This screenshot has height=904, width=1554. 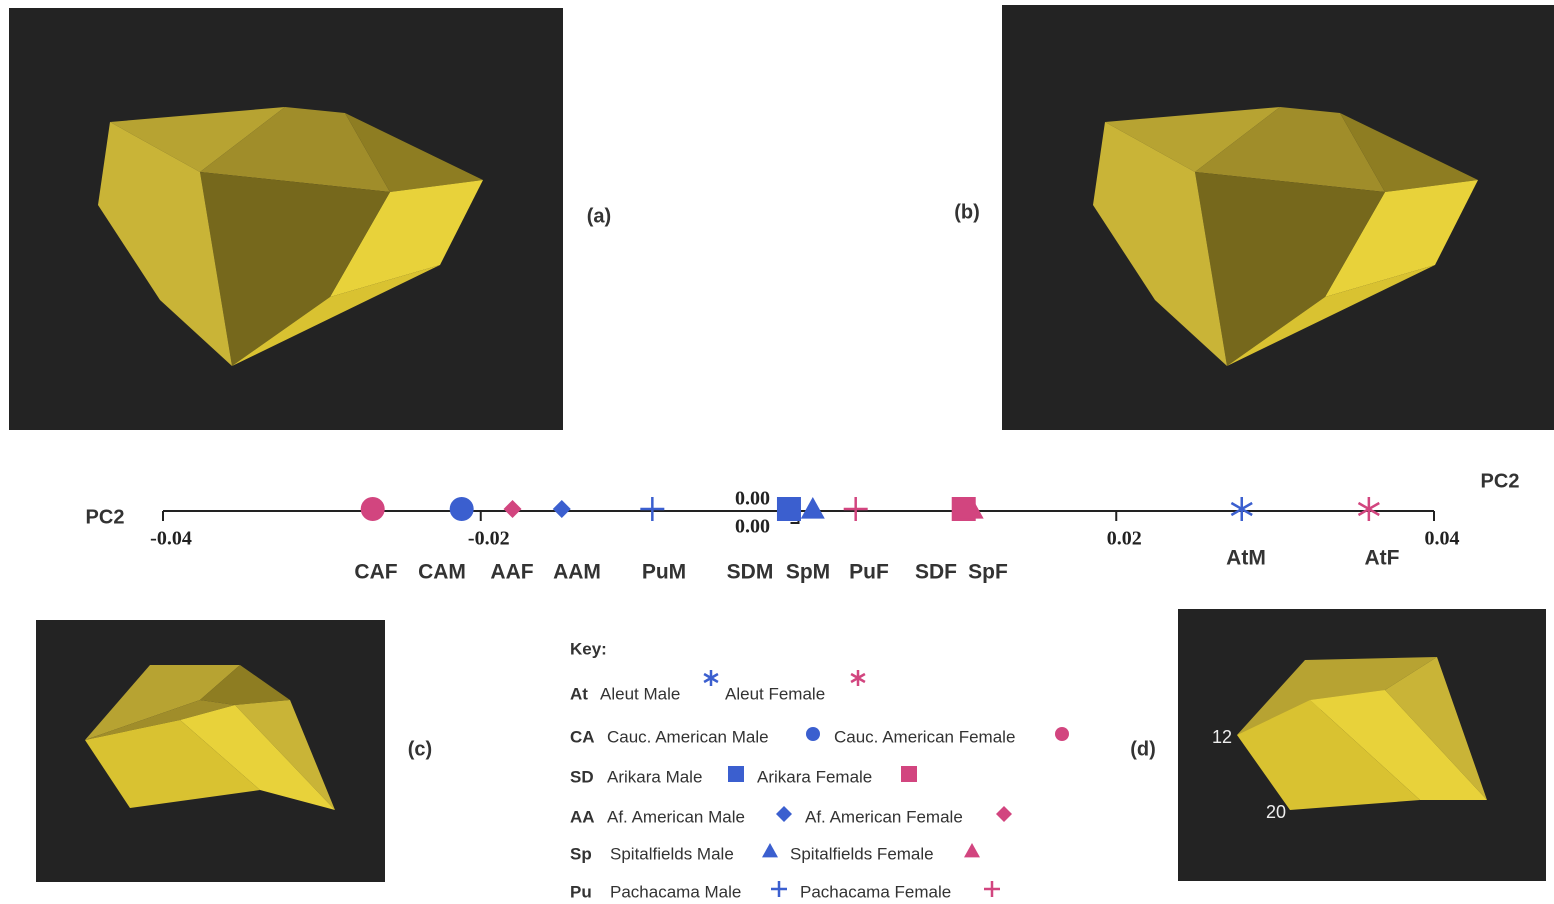 What do you see at coordinates (924, 736) in the screenshot?
I see `key-label: Cauc. American Female` at bounding box center [924, 736].